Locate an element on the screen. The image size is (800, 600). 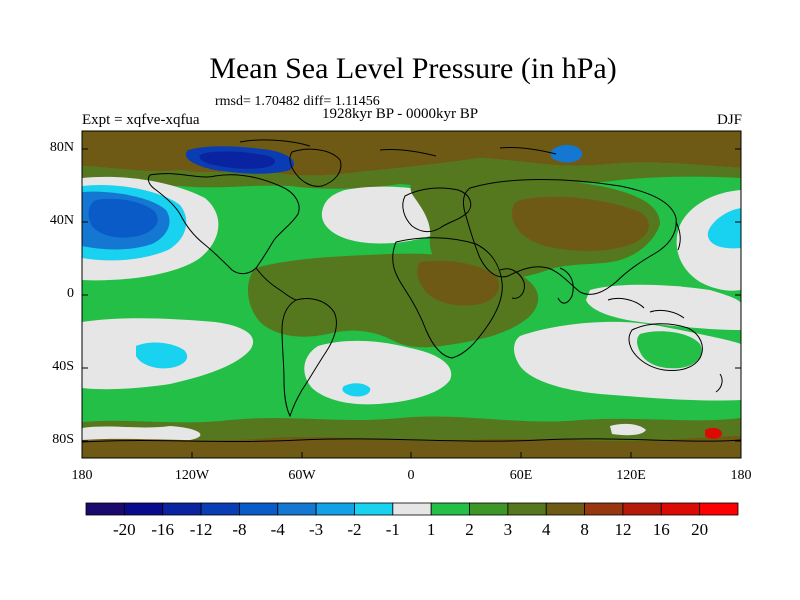
colorbar-label: 8 is located at coordinates (584, 529).